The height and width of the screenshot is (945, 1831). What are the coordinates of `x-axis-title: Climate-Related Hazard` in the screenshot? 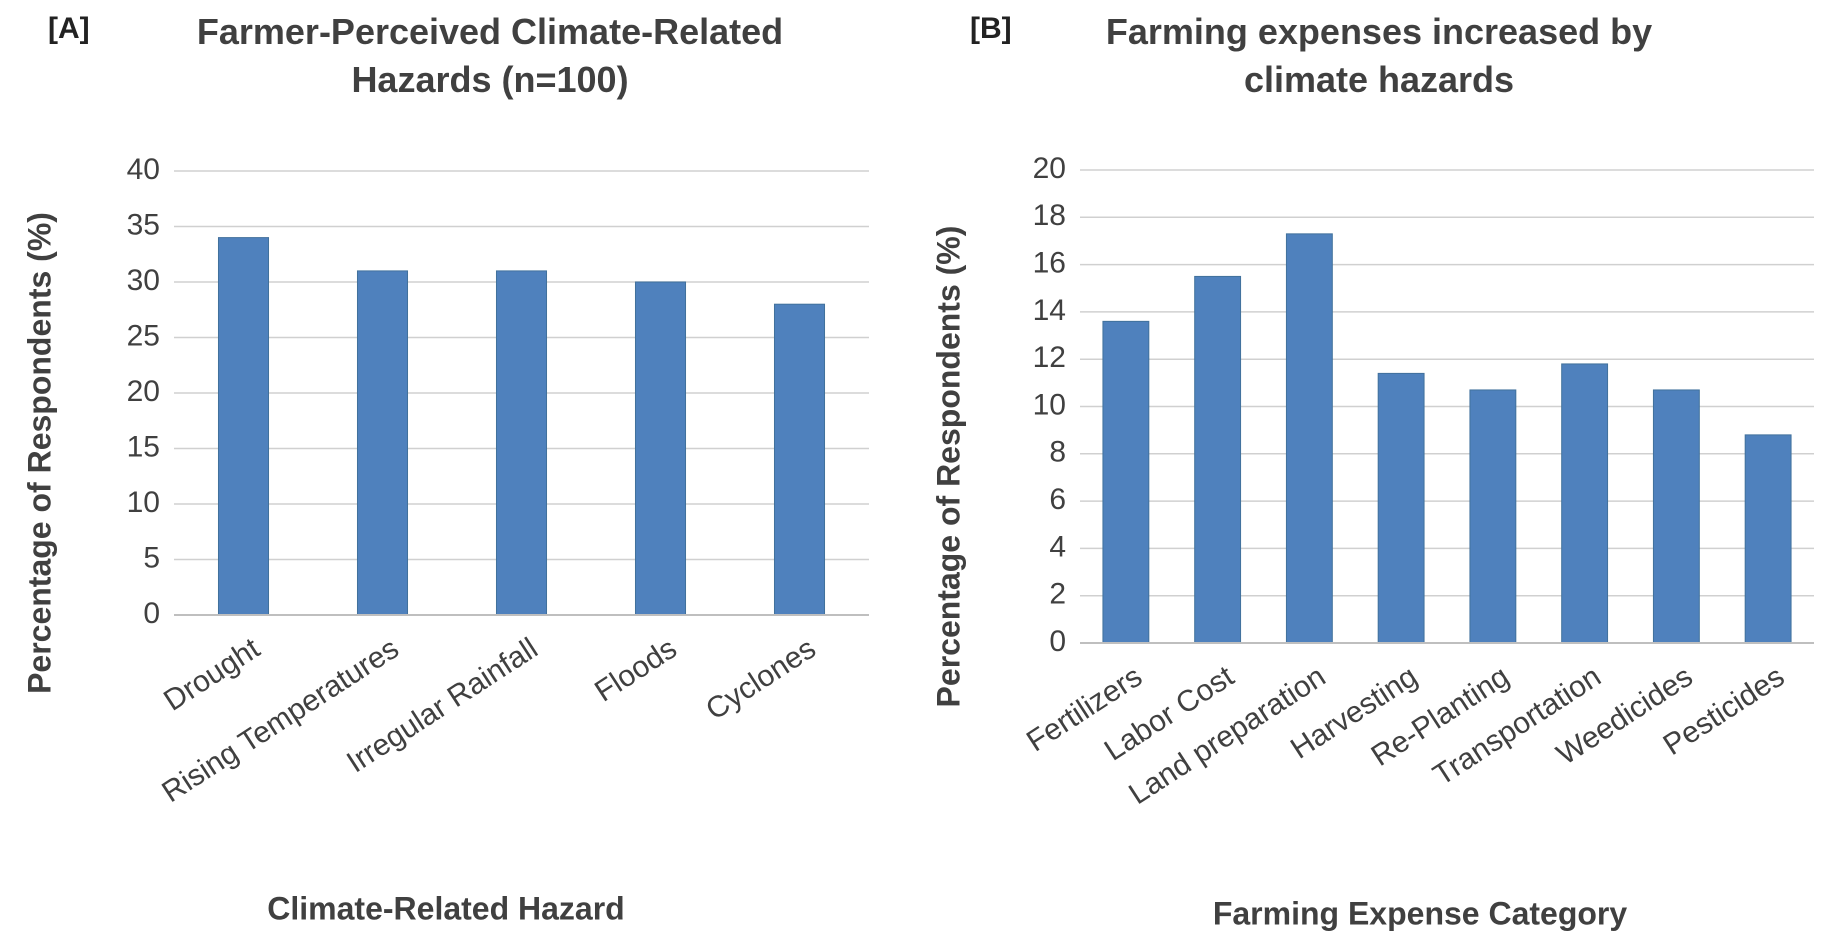 It's located at (445, 908).